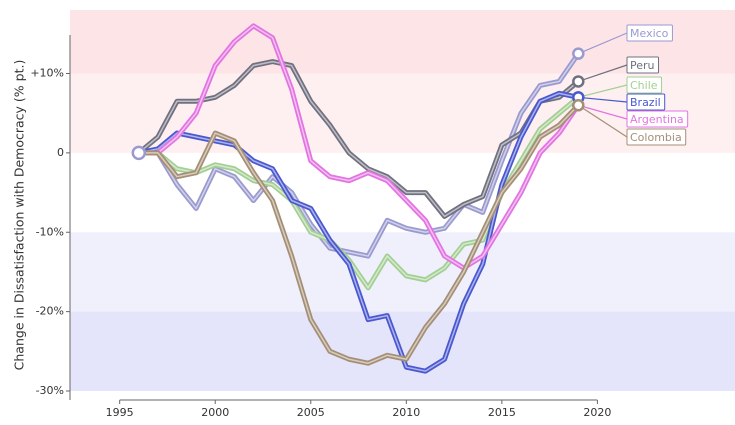 The image size is (735, 425). What do you see at coordinates (60, 152) in the screenshot?
I see `y-tick-label: 0` at bounding box center [60, 152].